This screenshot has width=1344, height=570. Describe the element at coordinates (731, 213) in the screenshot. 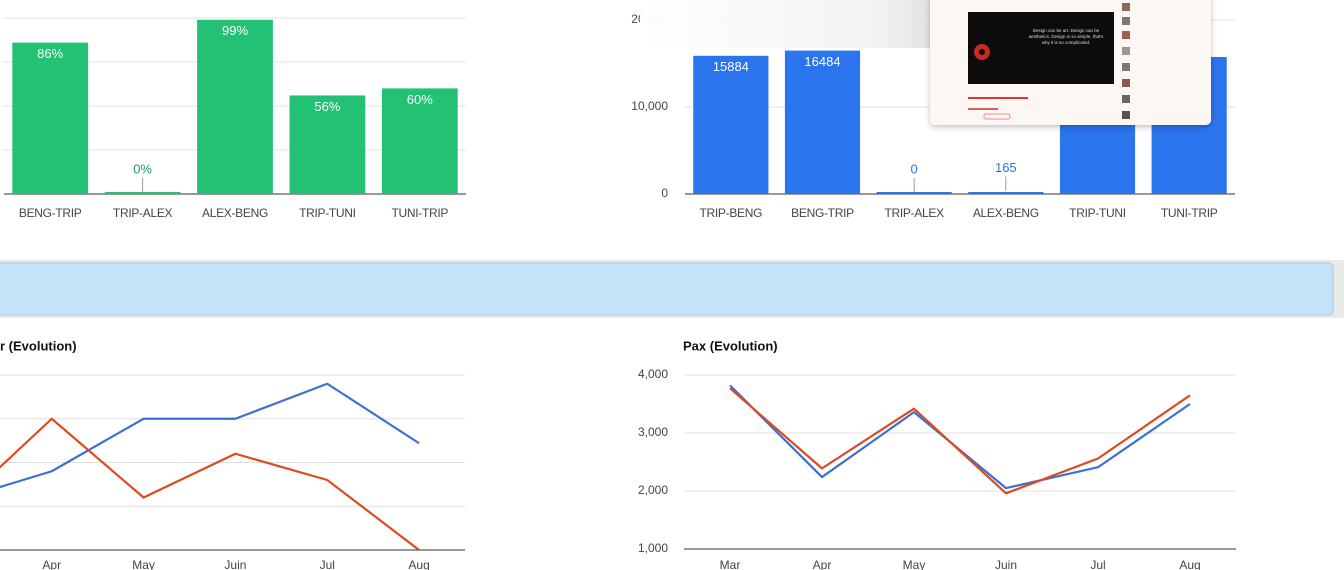

I see `x-tick-label: TRIP-BENG` at that location.